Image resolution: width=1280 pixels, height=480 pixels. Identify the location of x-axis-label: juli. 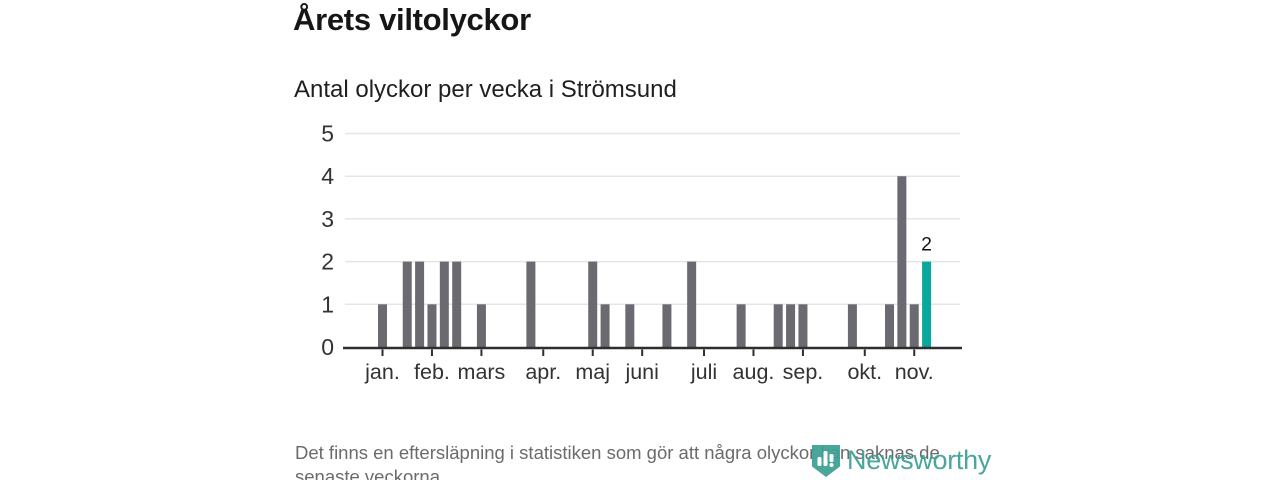
(703, 372).